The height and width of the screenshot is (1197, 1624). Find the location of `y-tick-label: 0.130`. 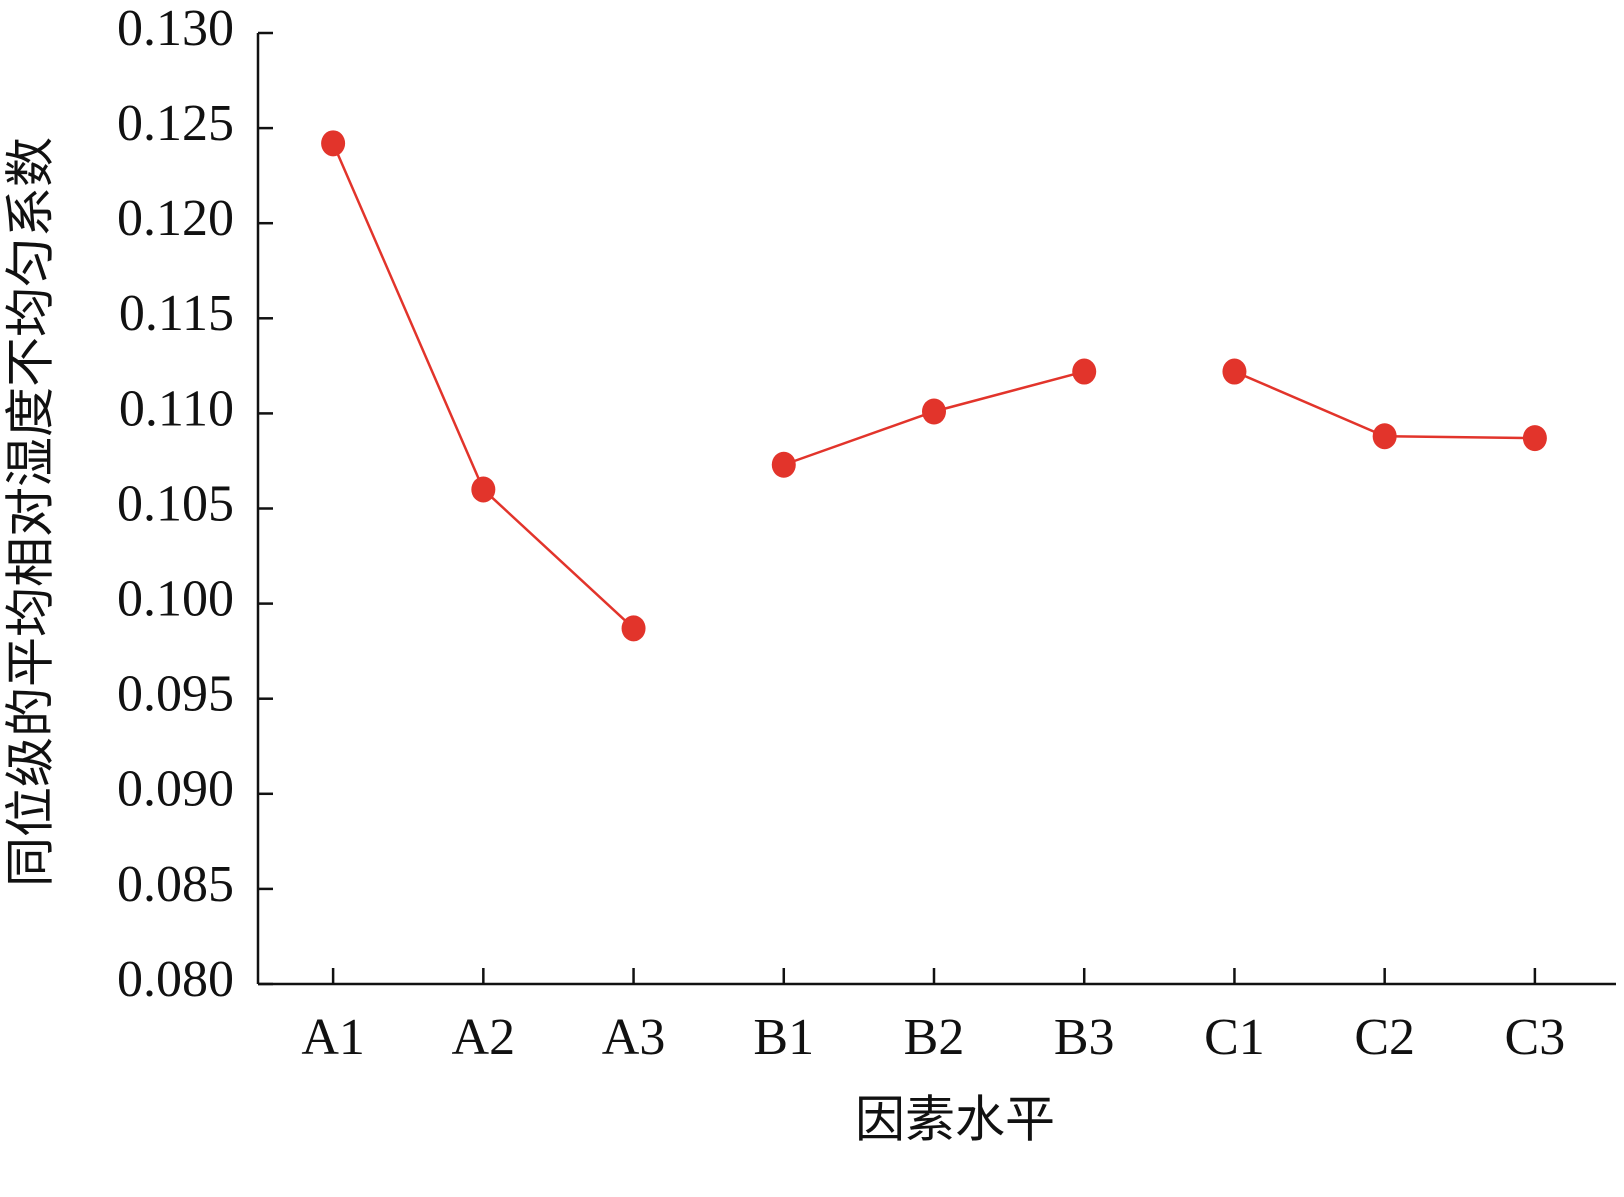

y-tick-label: 0.130 is located at coordinates (175, 28).